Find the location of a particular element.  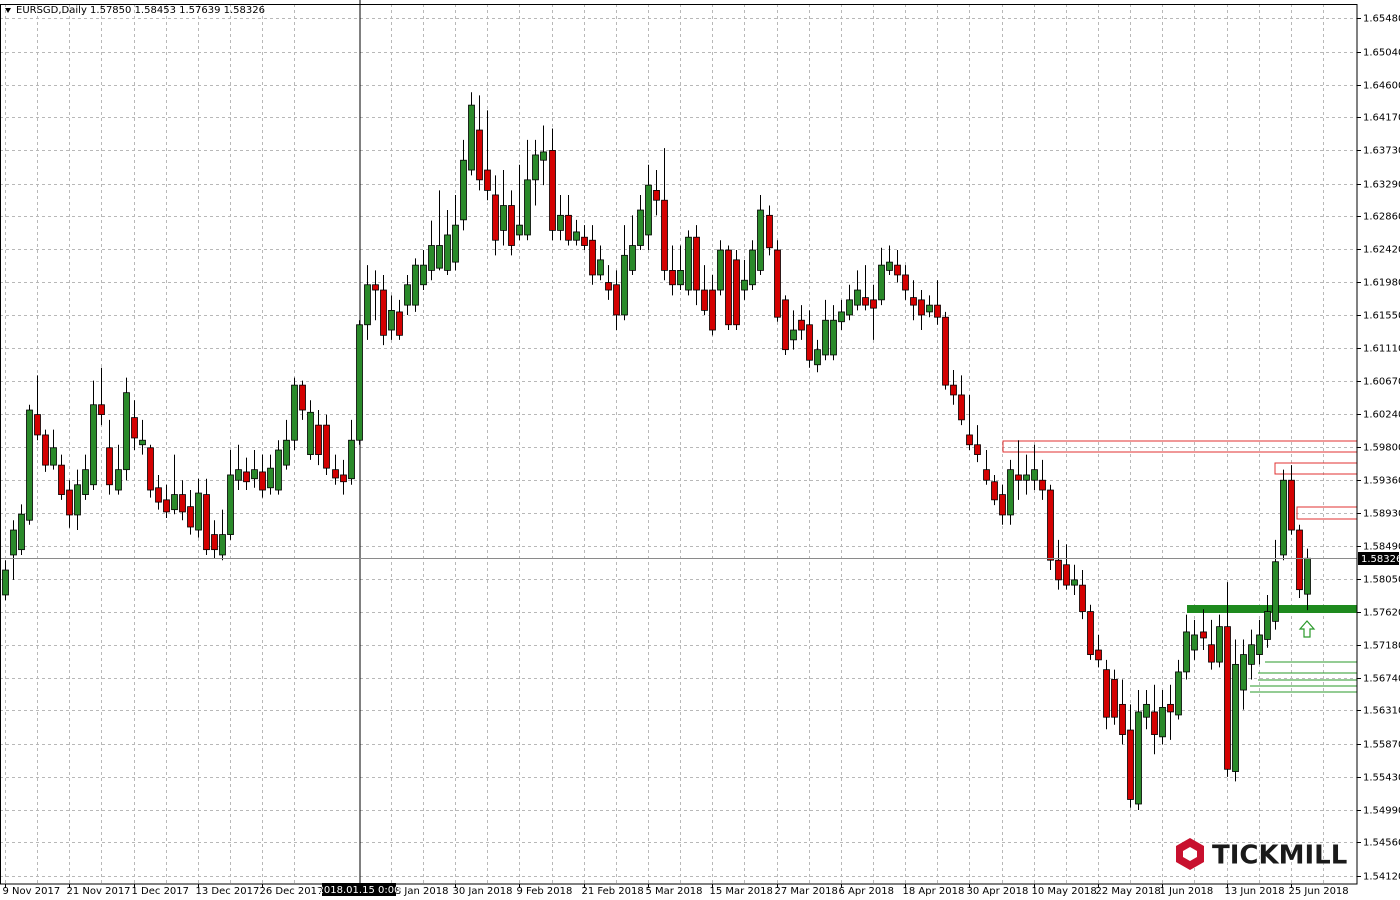

x-tick-label: 30 Apr 2018 is located at coordinates (998, 891).